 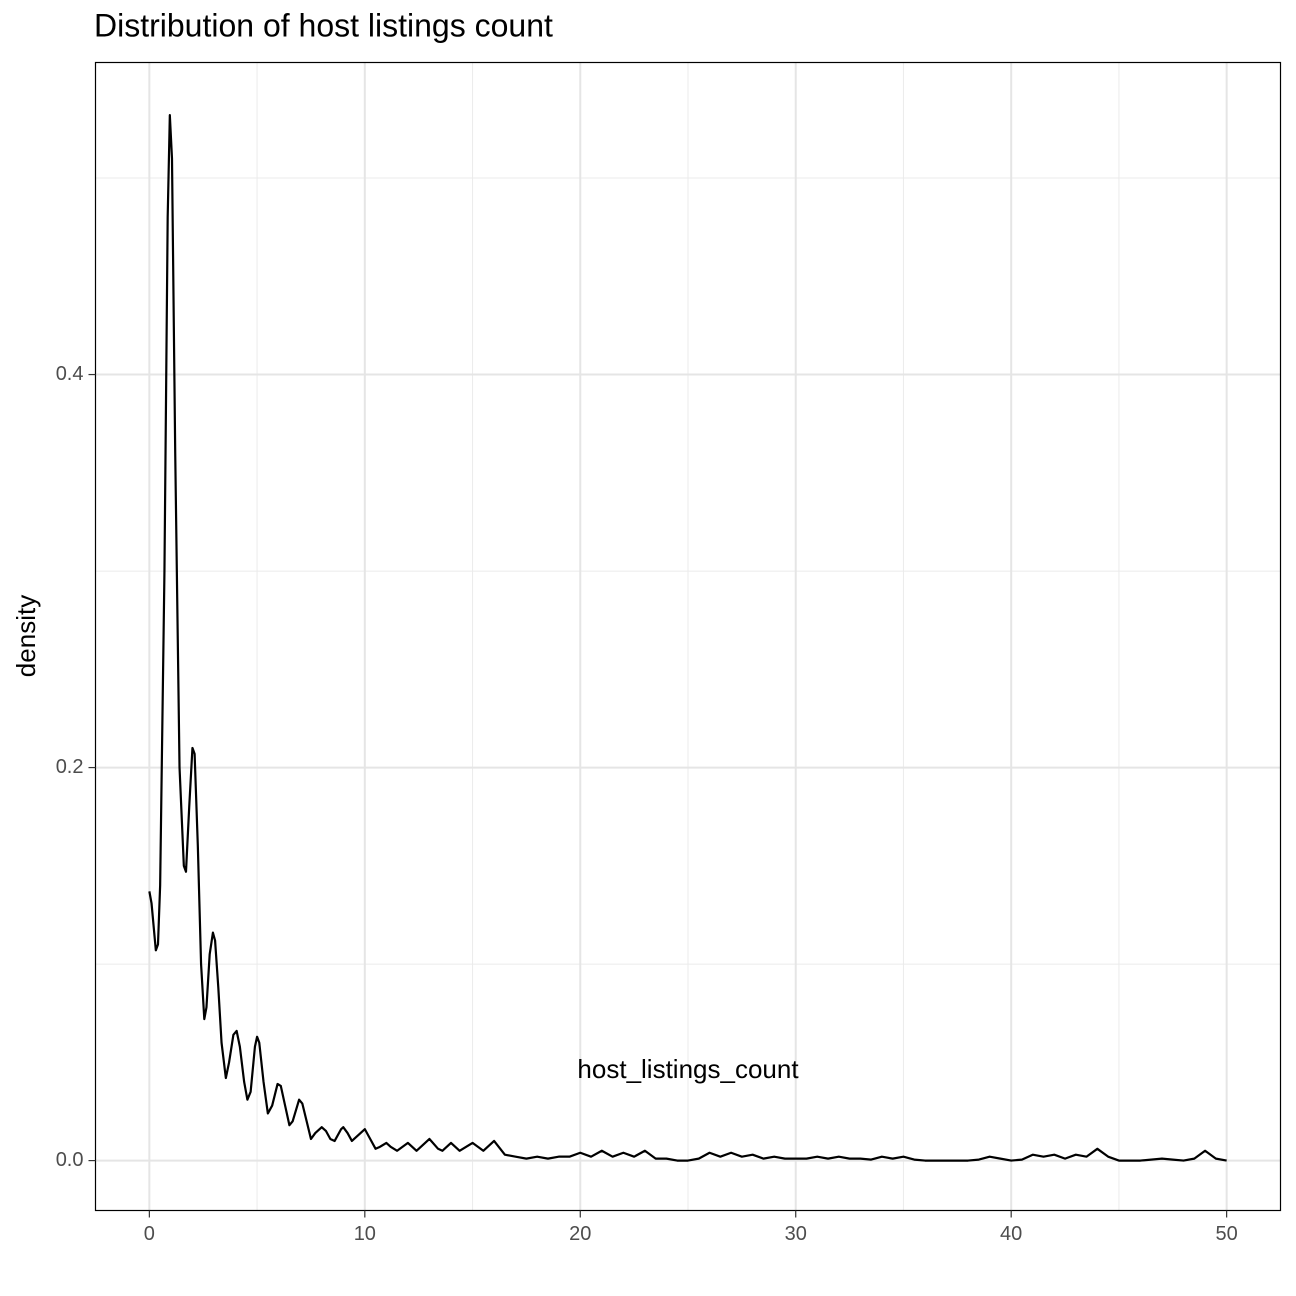 What do you see at coordinates (323, 25) in the screenshot?
I see `chart-title: Distribution of host listings count` at bounding box center [323, 25].